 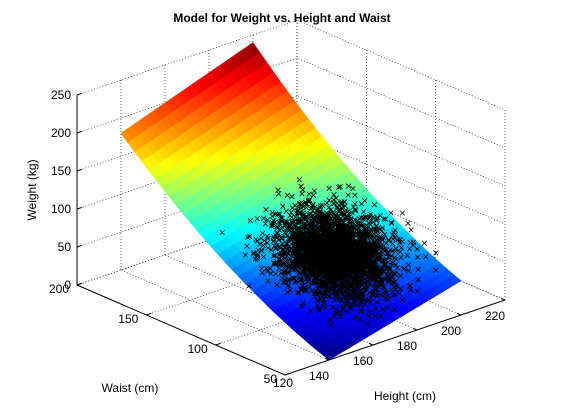 What do you see at coordinates (61, 133) in the screenshot?
I see `z-tick-label: 200` at bounding box center [61, 133].